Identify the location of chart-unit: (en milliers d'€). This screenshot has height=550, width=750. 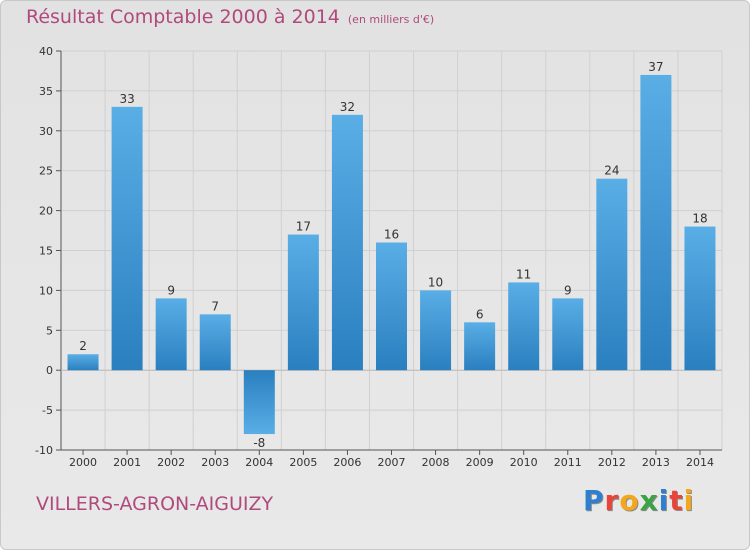
(391, 19).